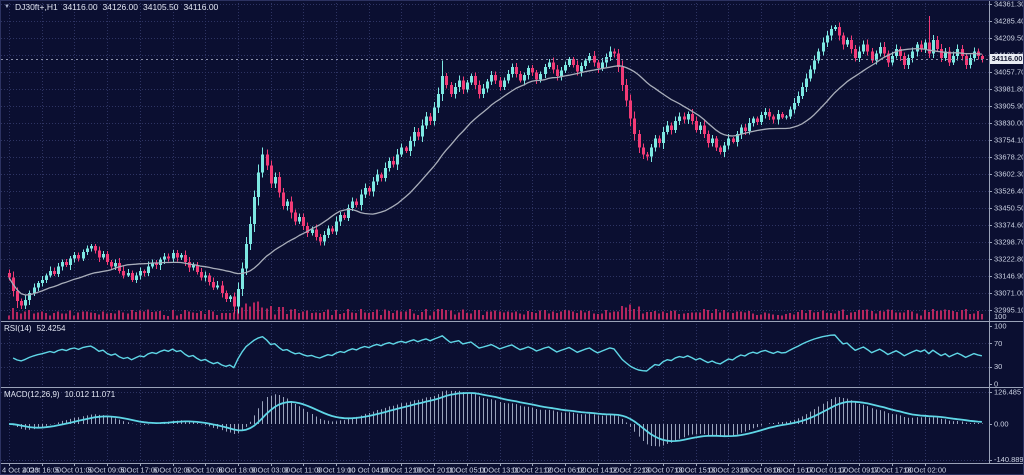  I want to click on time-tick-label: 6 Oct 02:00, so click(172, 470).